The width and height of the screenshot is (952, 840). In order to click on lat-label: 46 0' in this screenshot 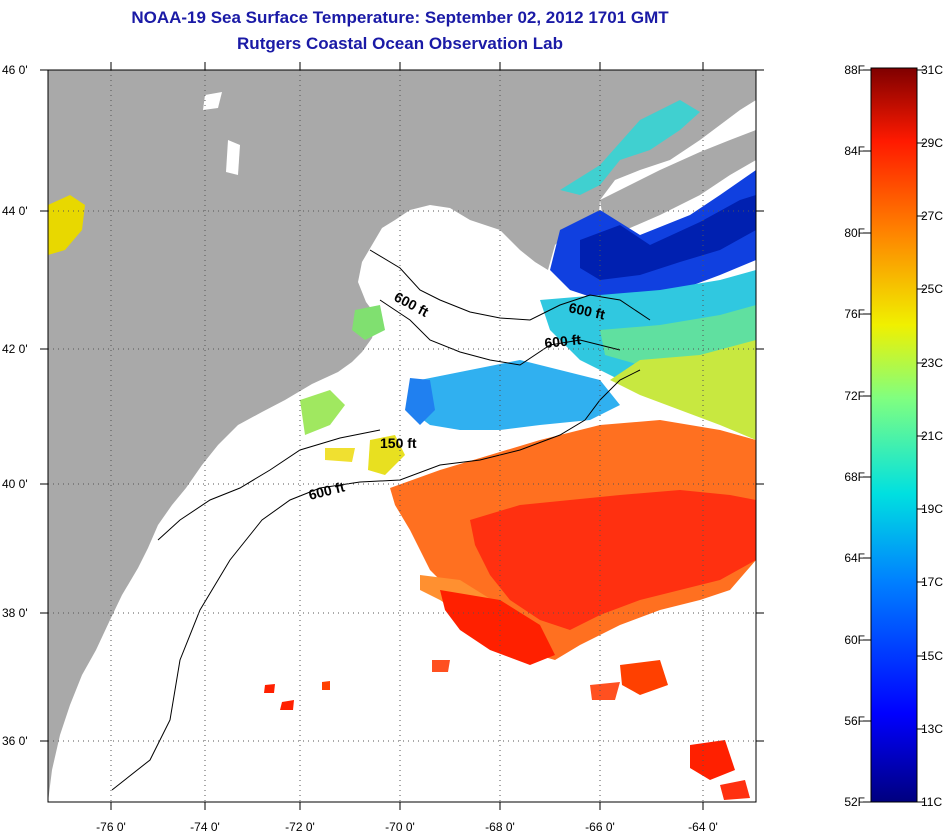, I will do `click(15, 70)`.